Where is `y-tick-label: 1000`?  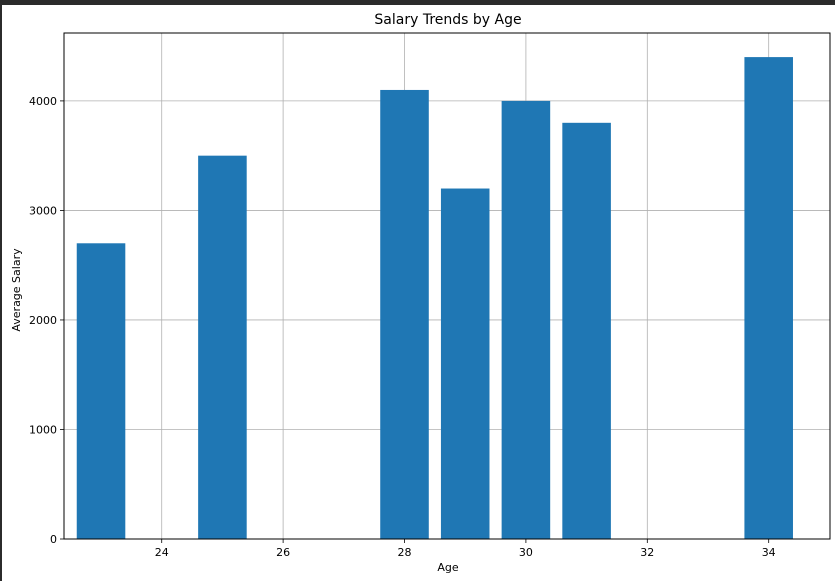
y-tick-label: 1000 is located at coordinates (43, 429).